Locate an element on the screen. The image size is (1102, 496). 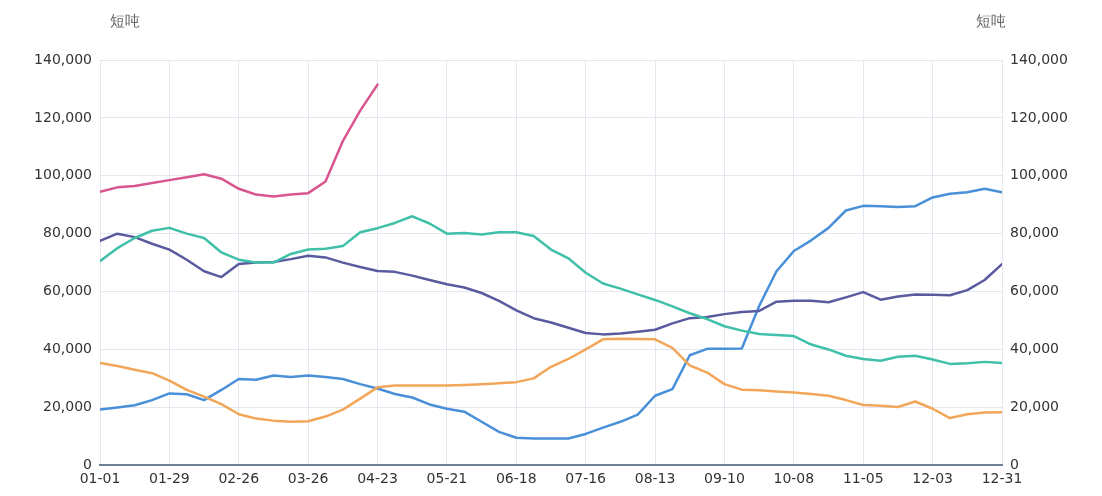
y2-tick-label: 80,000 is located at coordinates (1034, 232).